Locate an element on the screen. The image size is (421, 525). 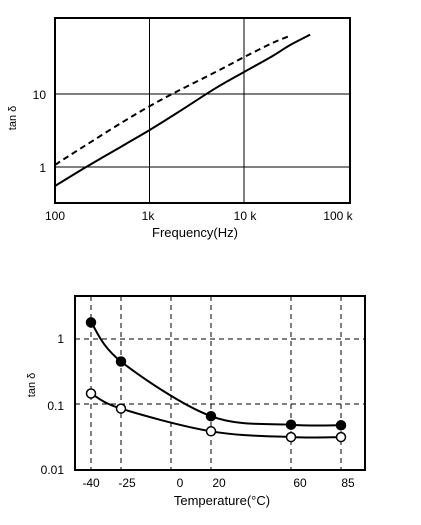
temperature-chart-xtick-60: 60 is located at coordinates (300, 483).